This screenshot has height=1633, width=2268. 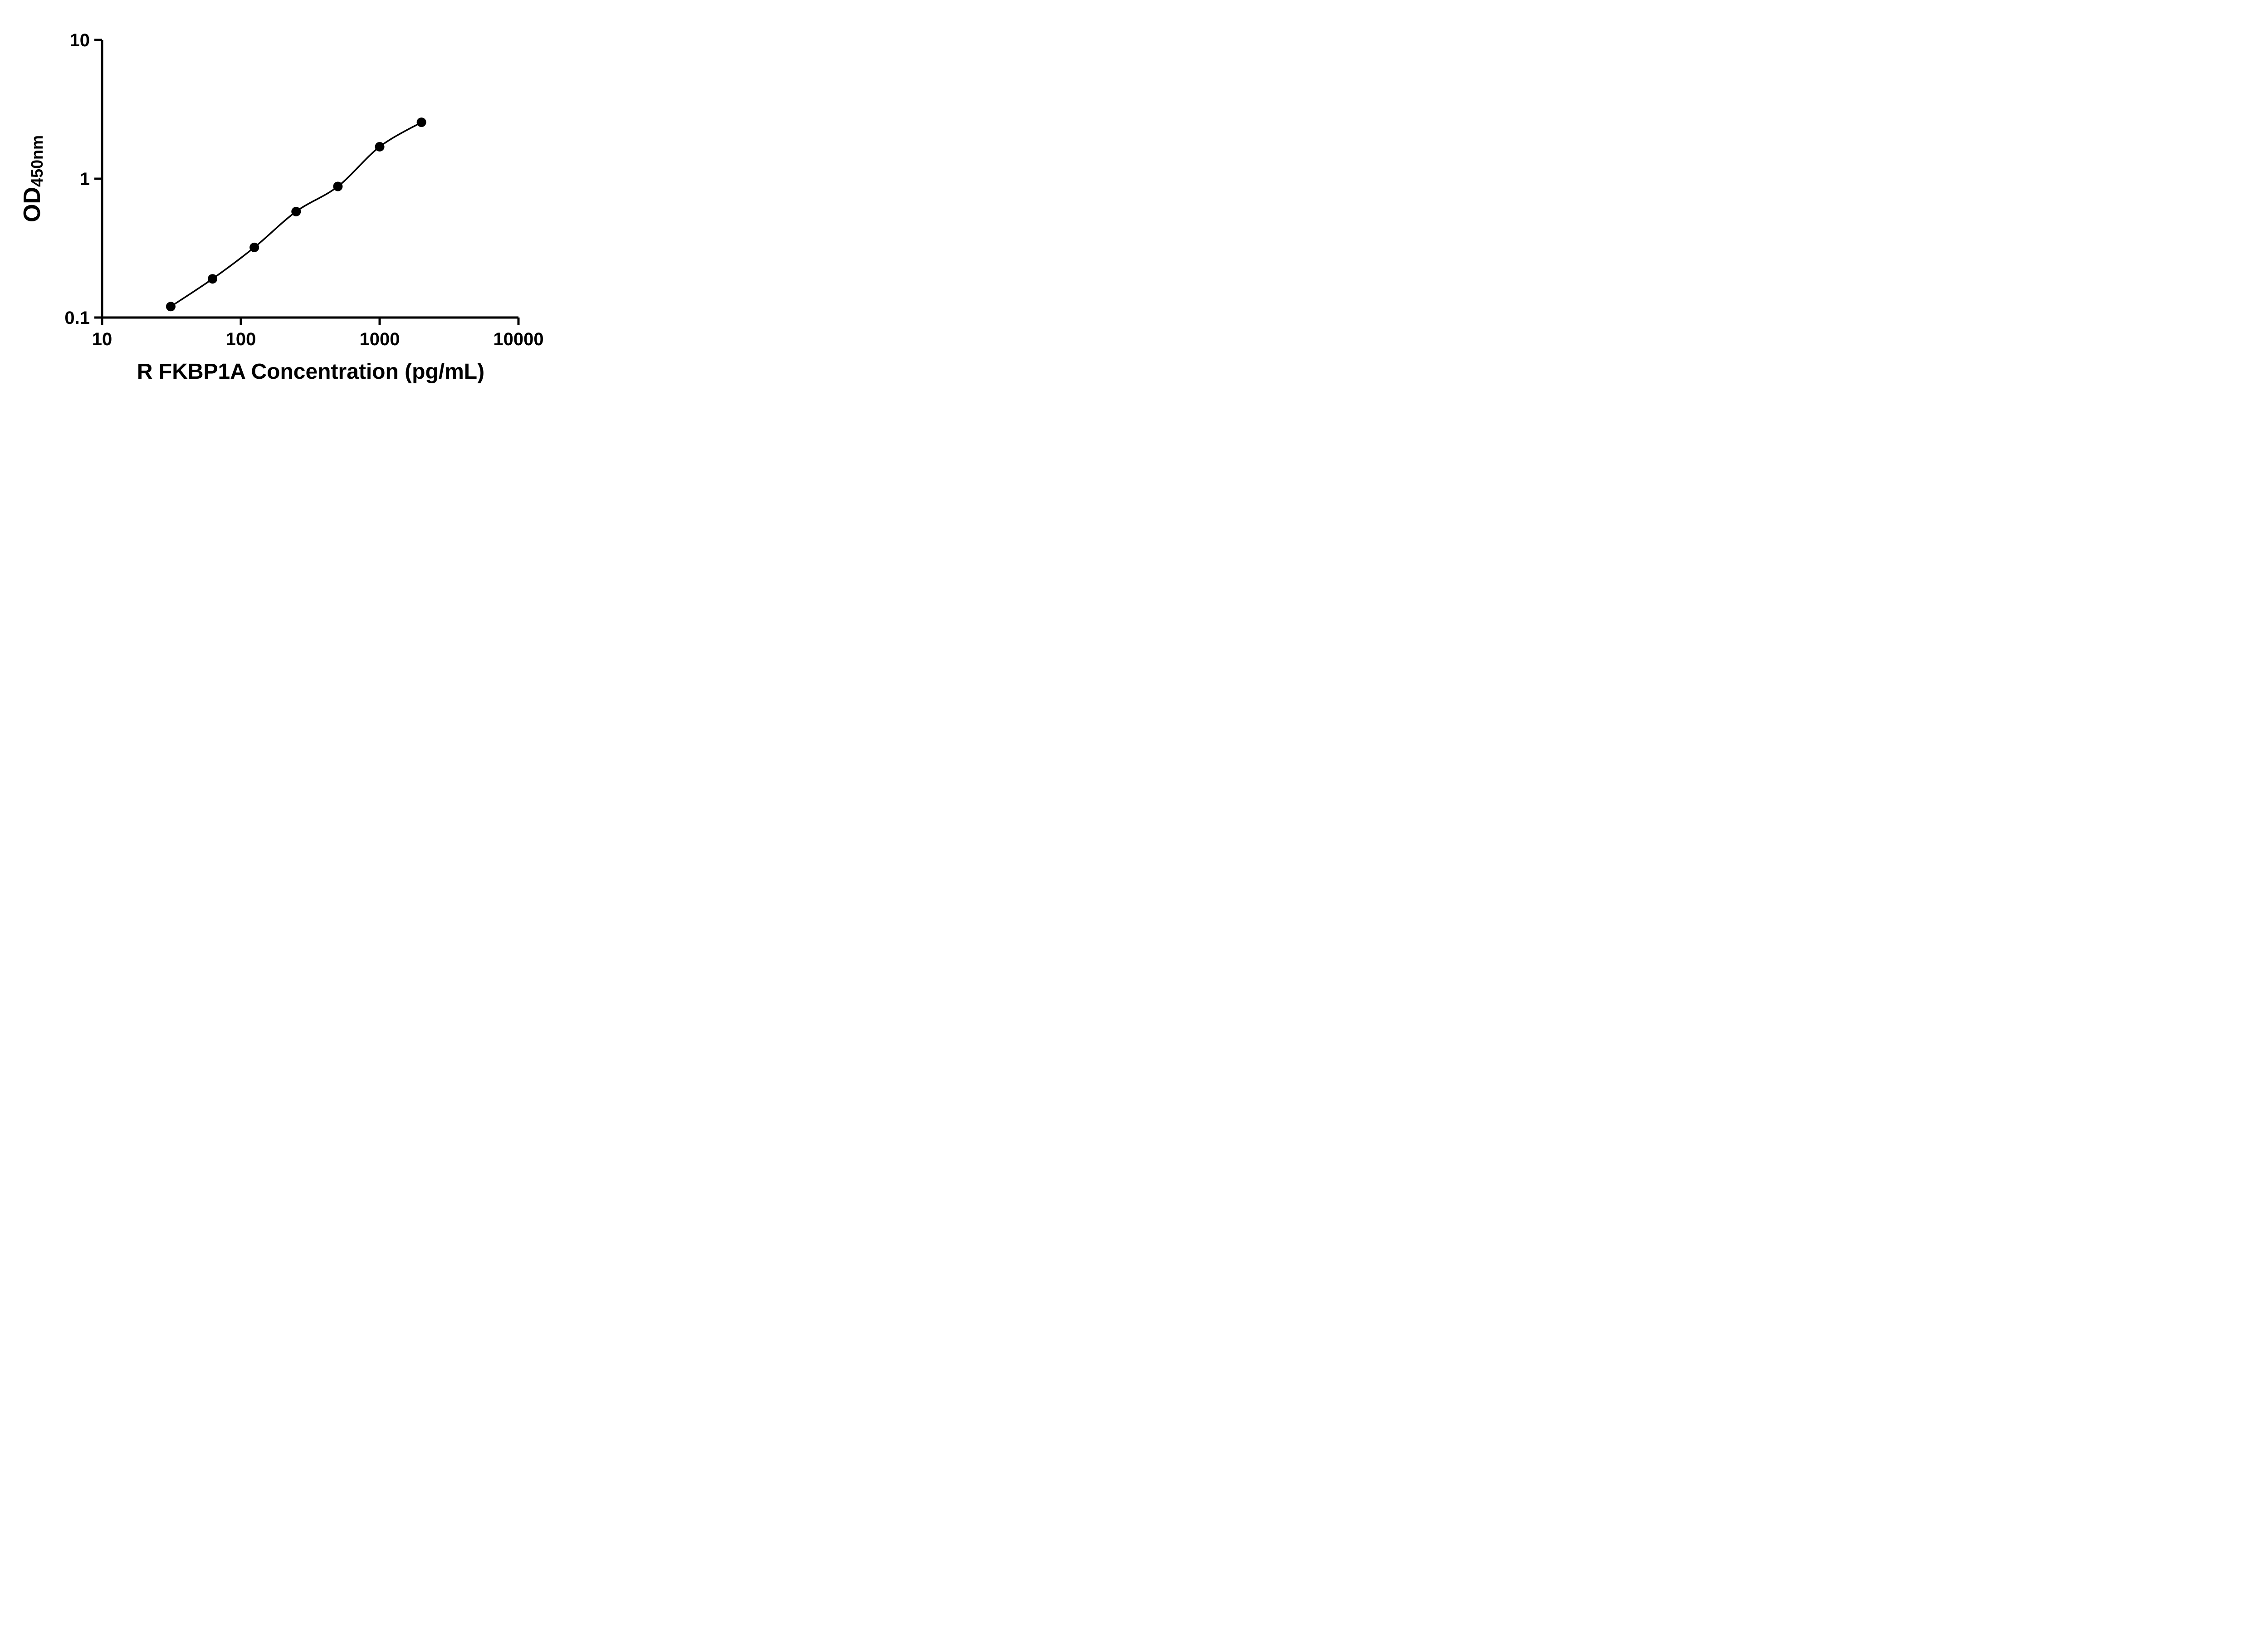 I want to click on y-tick-label: 1, so click(x=85, y=179).